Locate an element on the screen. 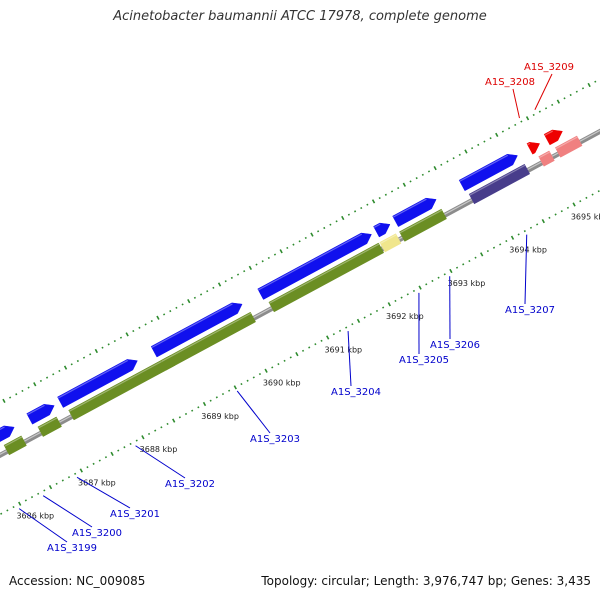 This screenshot has width=600, height=600. gene-label: A1S_3203 is located at coordinates (275, 439).